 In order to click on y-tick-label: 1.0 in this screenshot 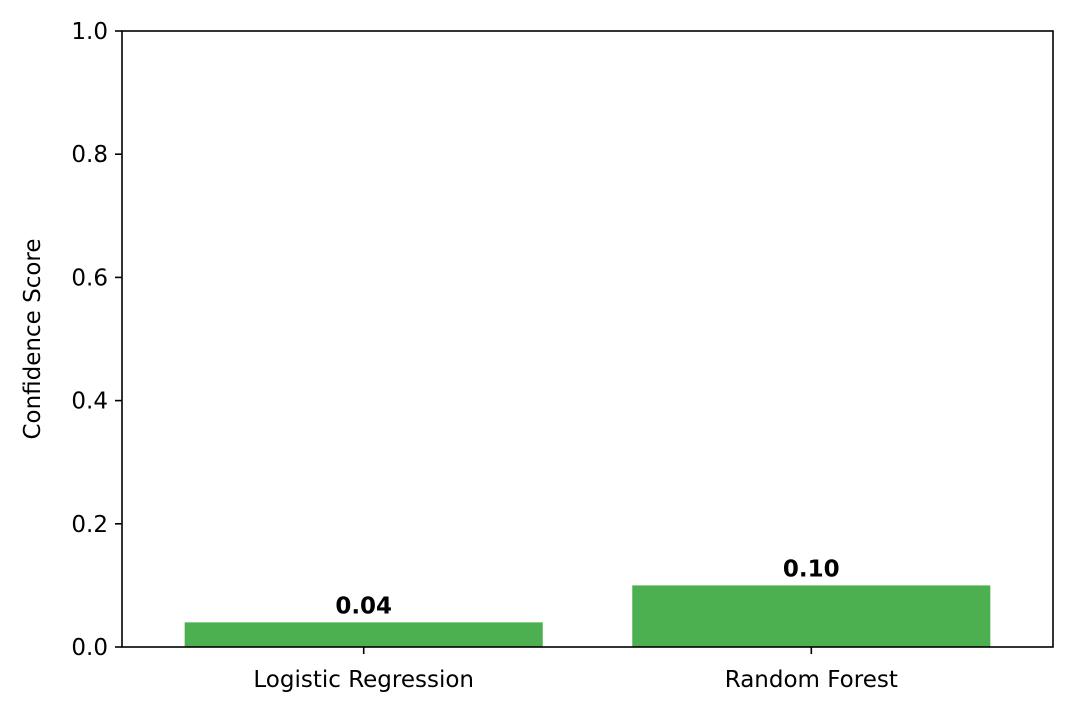, I will do `click(89, 32)`.